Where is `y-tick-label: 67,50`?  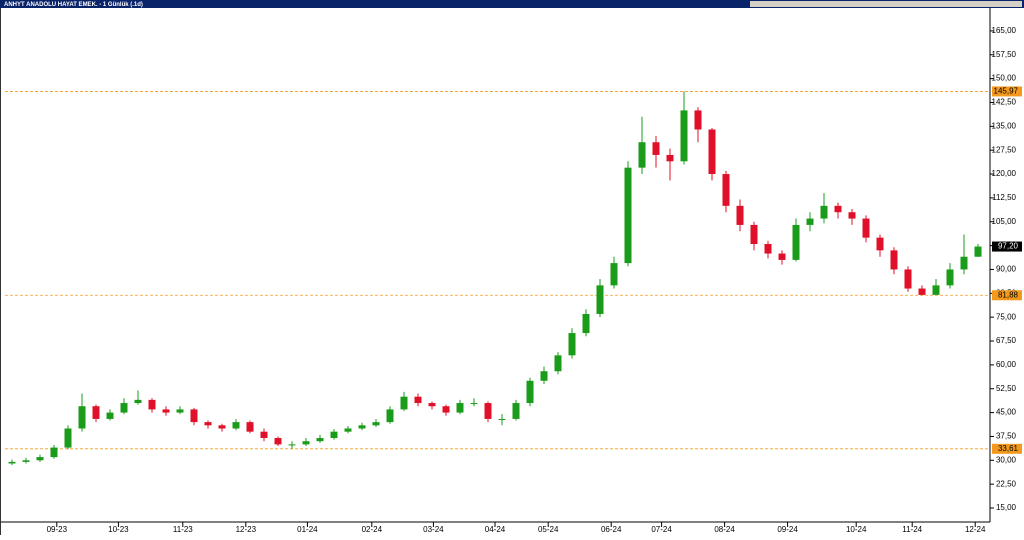 y-tick-label: 67,50 is located at coordinates (1006, 340).